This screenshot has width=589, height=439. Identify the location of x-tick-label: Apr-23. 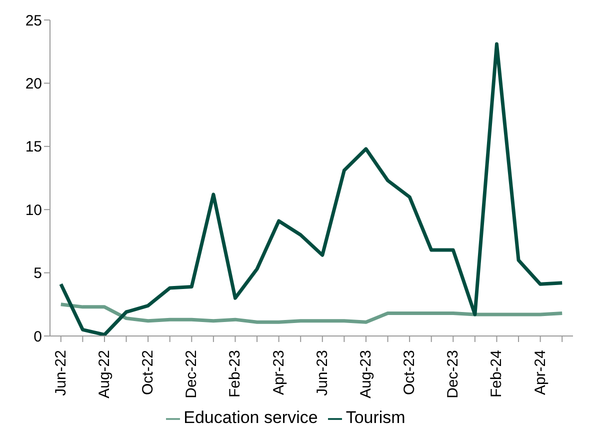
(279, 373).